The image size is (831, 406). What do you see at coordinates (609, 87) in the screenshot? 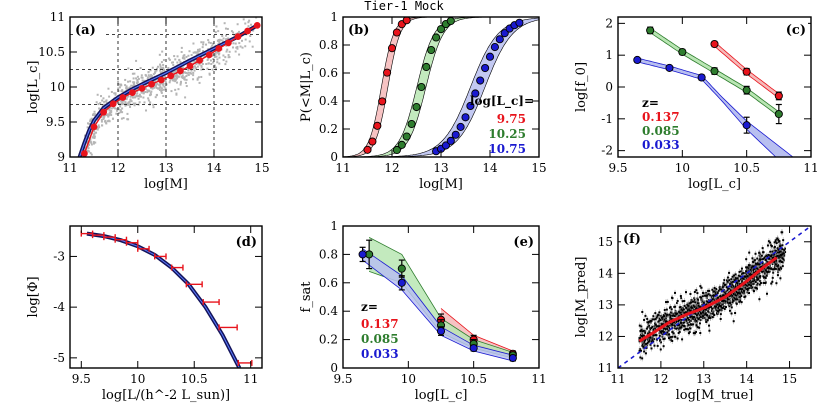
I see `y-tick-label: 0` at bounding box center [609, 87].